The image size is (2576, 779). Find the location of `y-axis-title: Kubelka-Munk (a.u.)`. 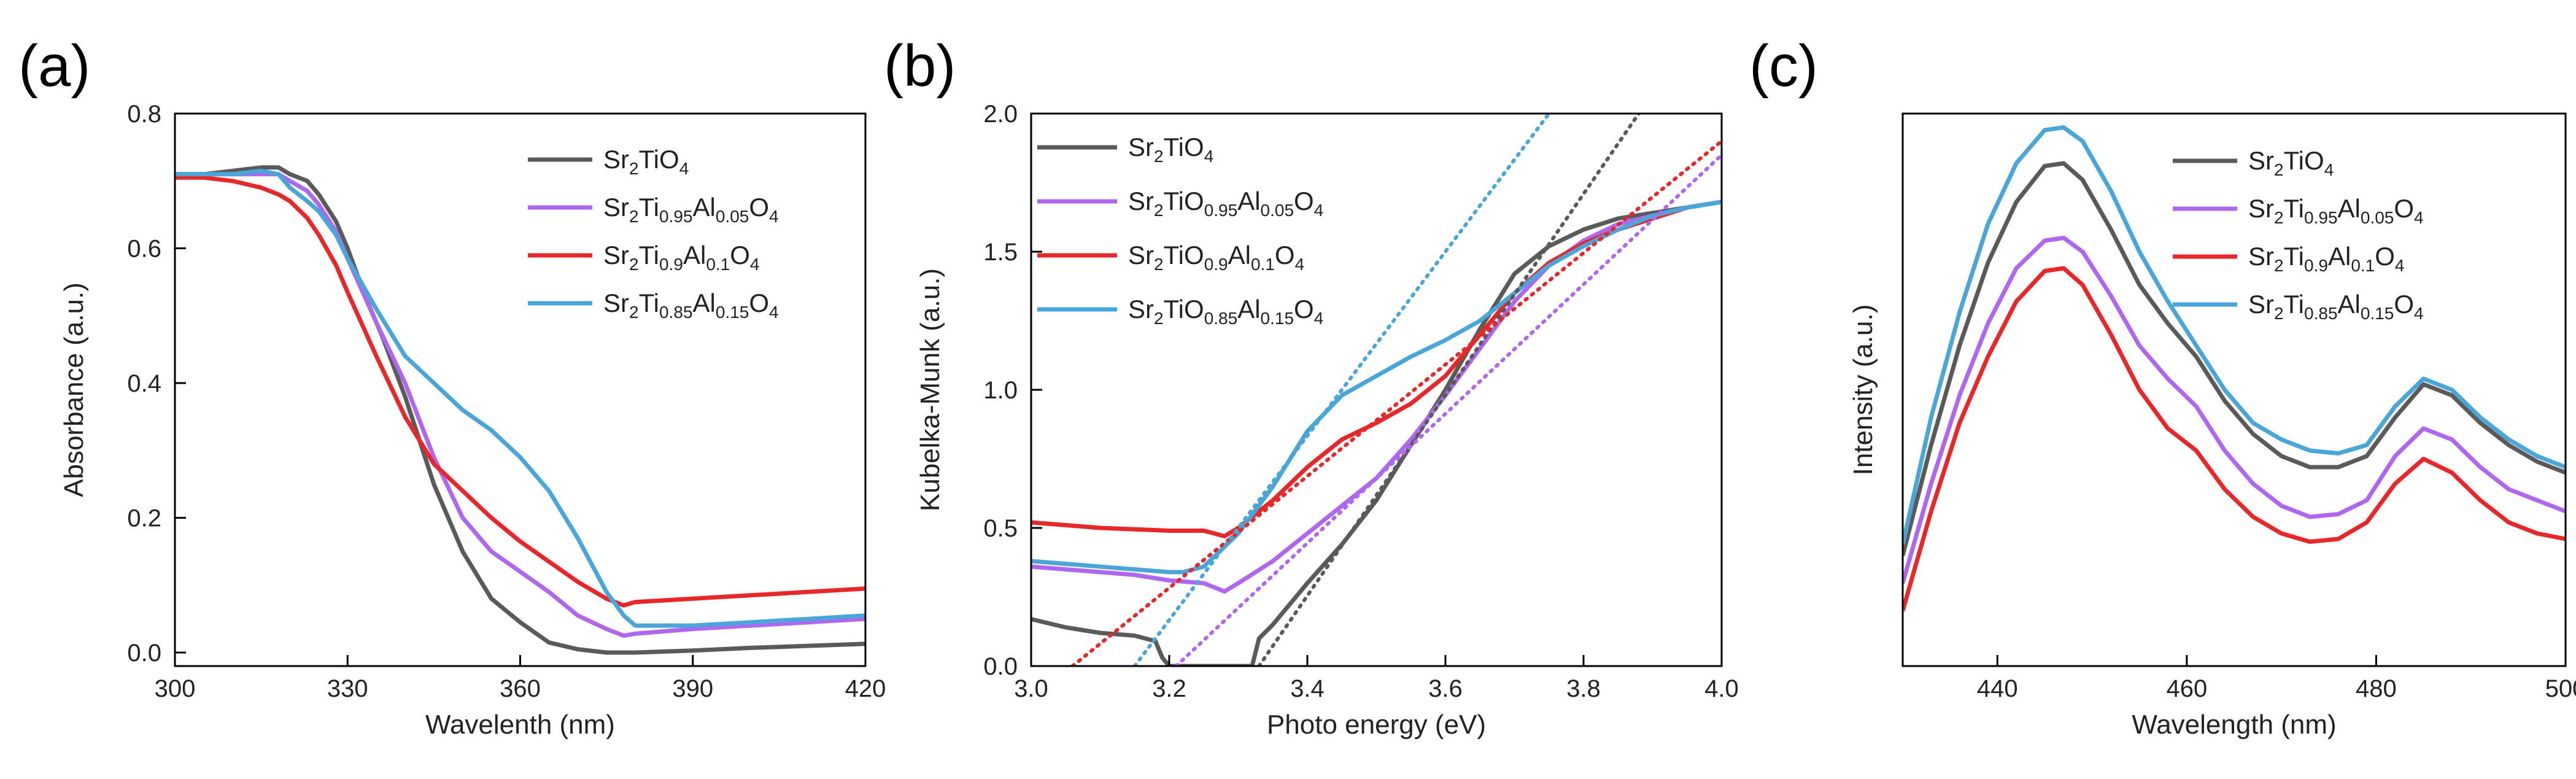

y-axis-title: Kubelka-Munk (a.u.) is located at coordinates (930, 389).